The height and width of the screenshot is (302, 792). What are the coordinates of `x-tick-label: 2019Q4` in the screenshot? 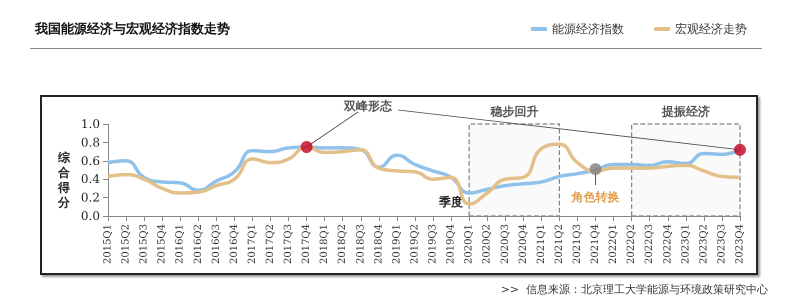 It's located at (451, 244).